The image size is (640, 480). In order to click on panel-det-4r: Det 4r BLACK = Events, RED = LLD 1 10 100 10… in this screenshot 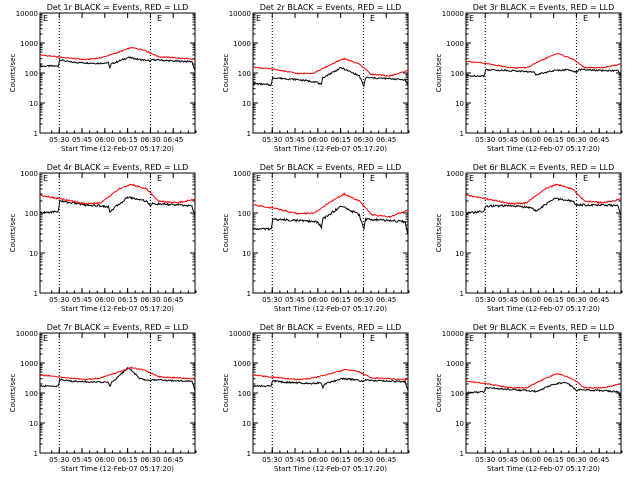, I will do `click(103, 238)`.